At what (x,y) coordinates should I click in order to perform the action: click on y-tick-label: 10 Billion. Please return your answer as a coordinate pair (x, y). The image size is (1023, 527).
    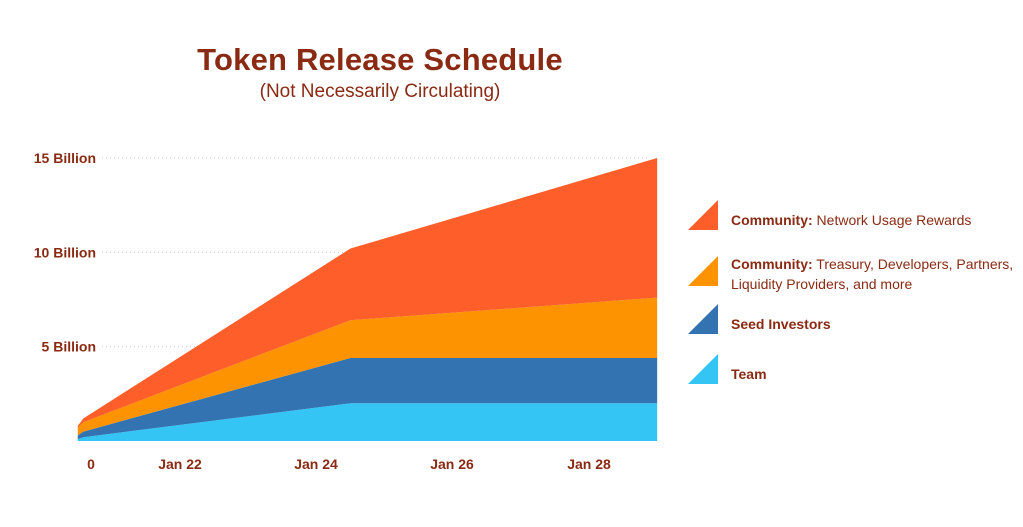
    Looking at the image, I should click on (65, 252).